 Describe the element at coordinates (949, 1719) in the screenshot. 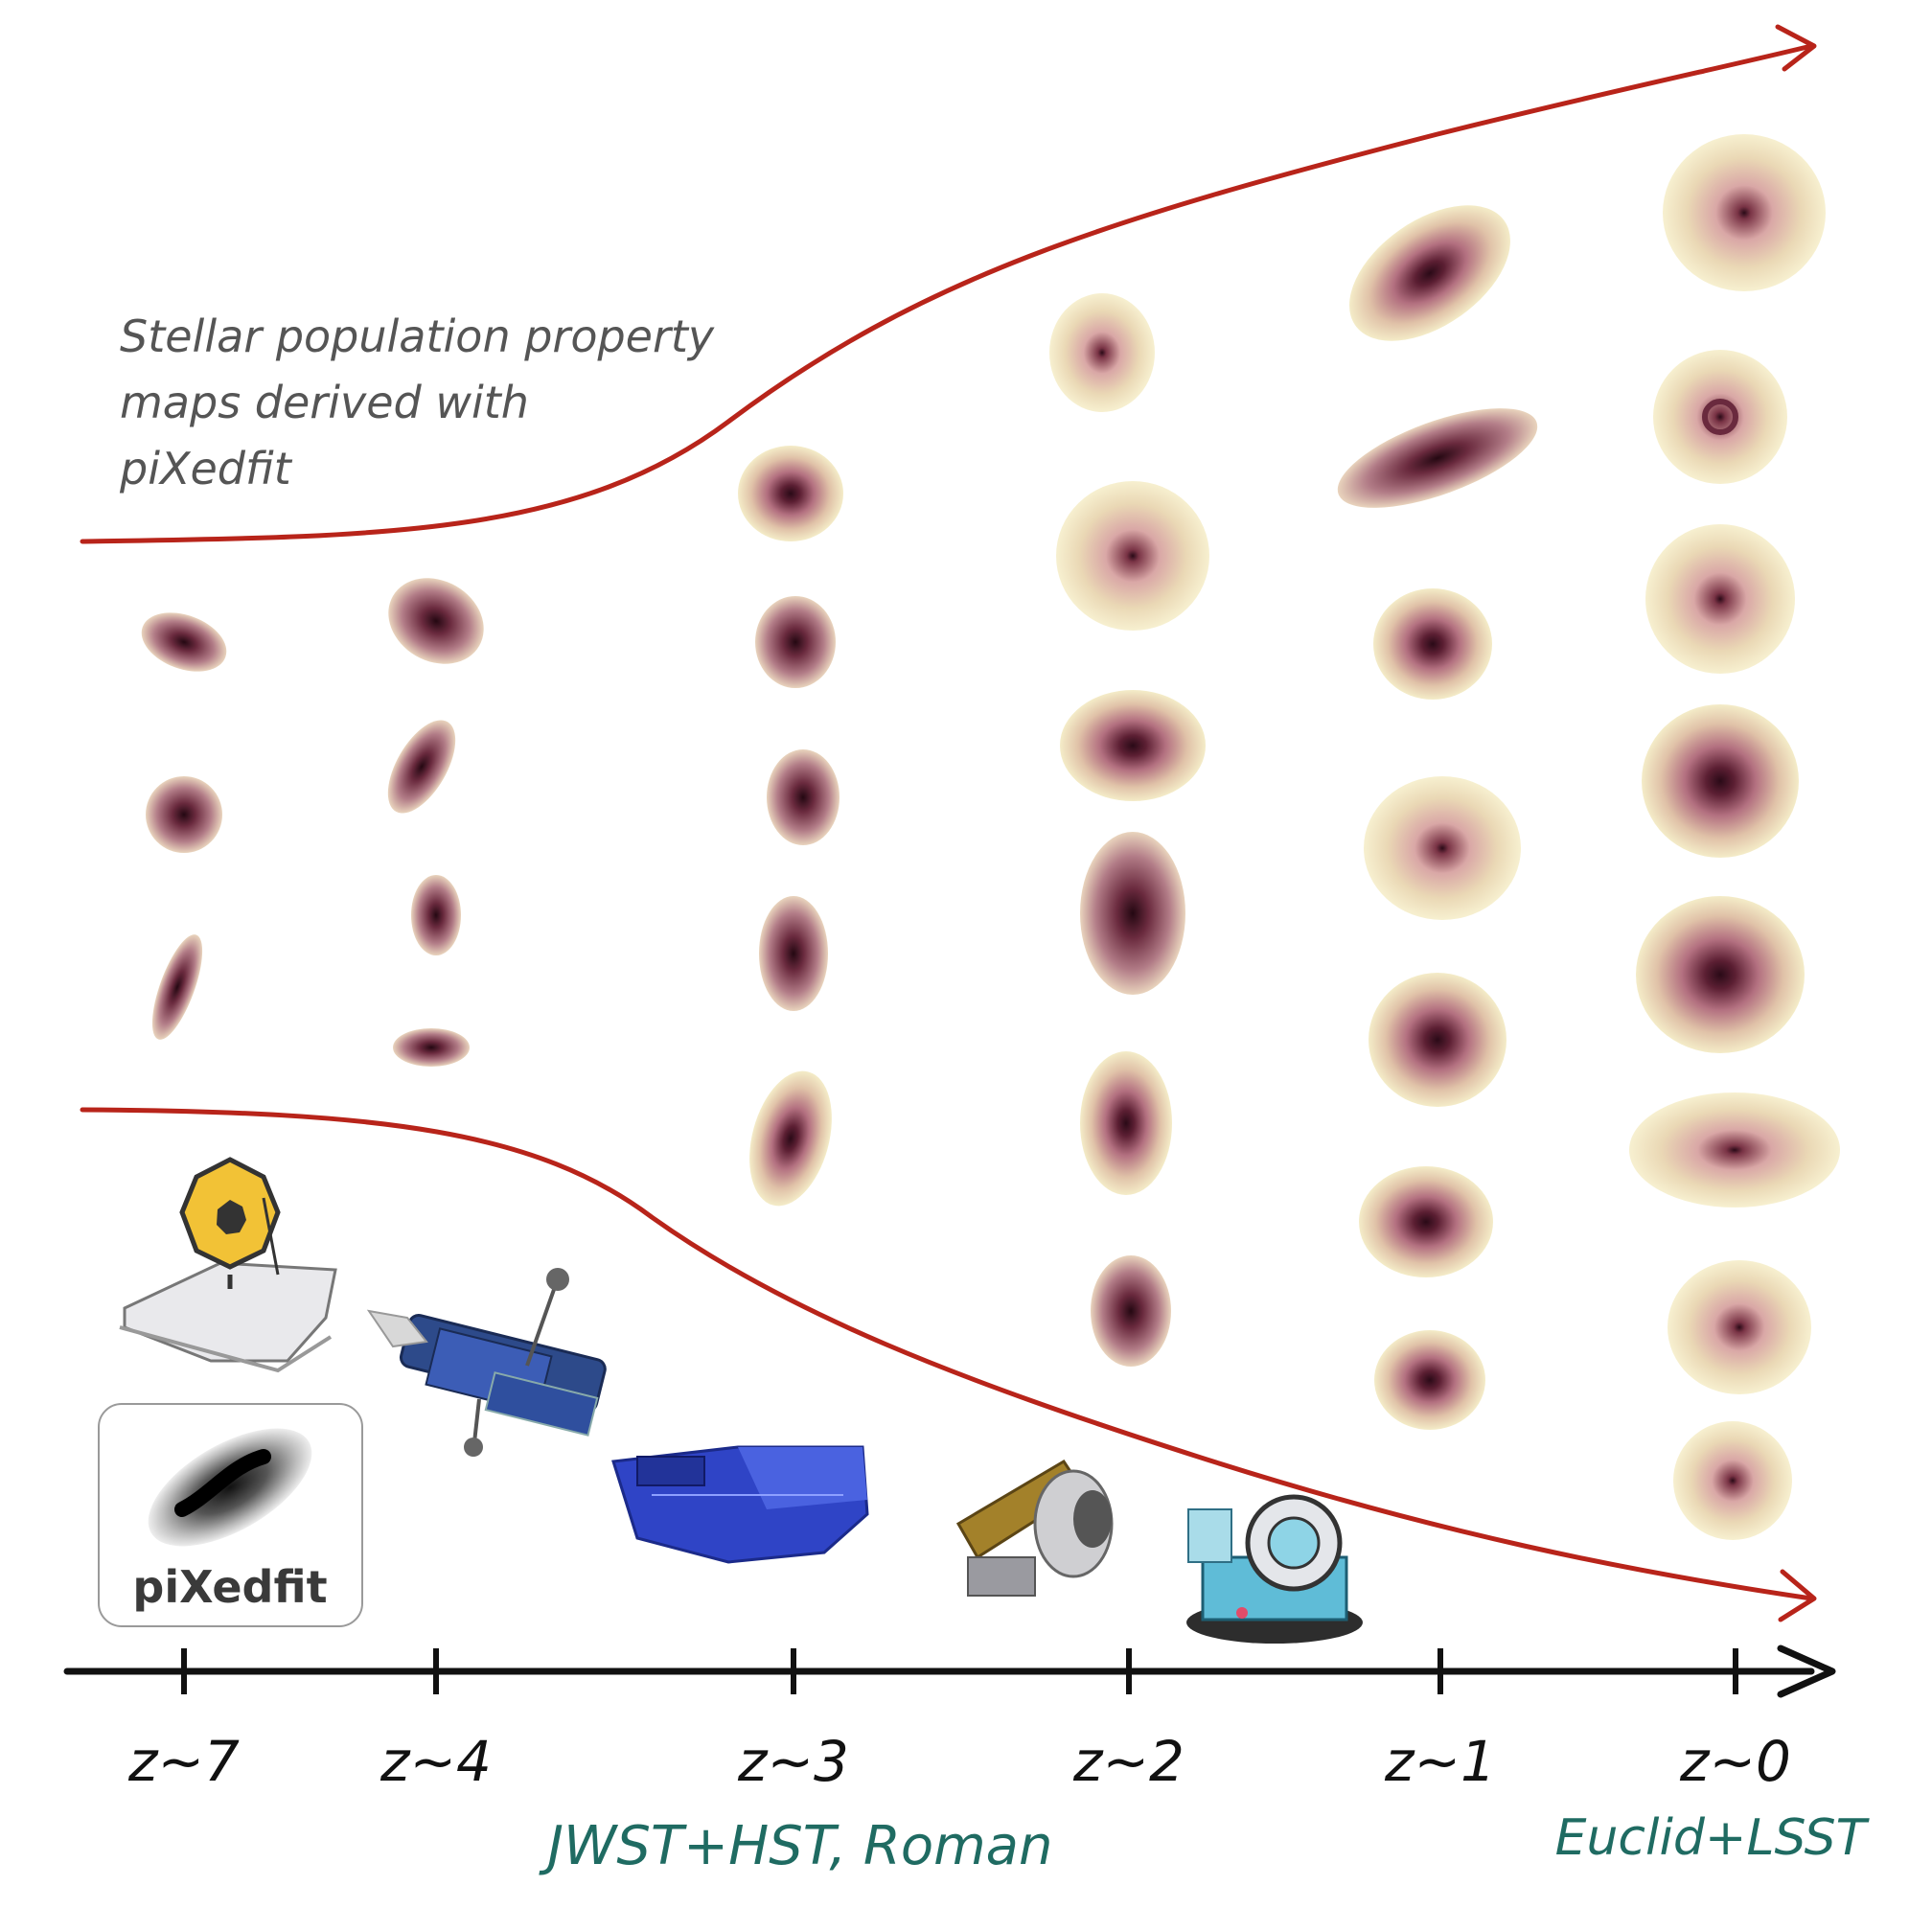

I see `redshift-axis: z~7 z~4 z~3 z~2 z~1 z~0` at that location.